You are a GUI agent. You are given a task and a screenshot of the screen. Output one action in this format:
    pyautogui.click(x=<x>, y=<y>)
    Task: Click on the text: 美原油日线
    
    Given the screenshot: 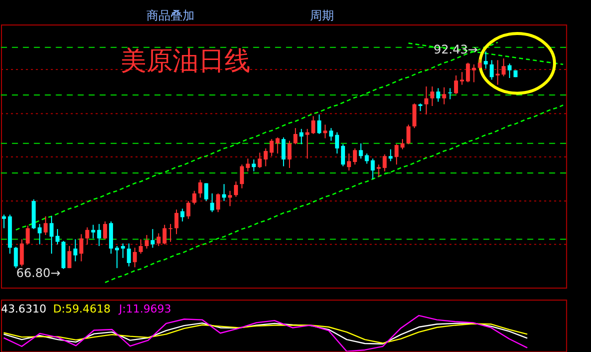 What is the action you would take?
    pyautogui.click(x=185, y=61)
    